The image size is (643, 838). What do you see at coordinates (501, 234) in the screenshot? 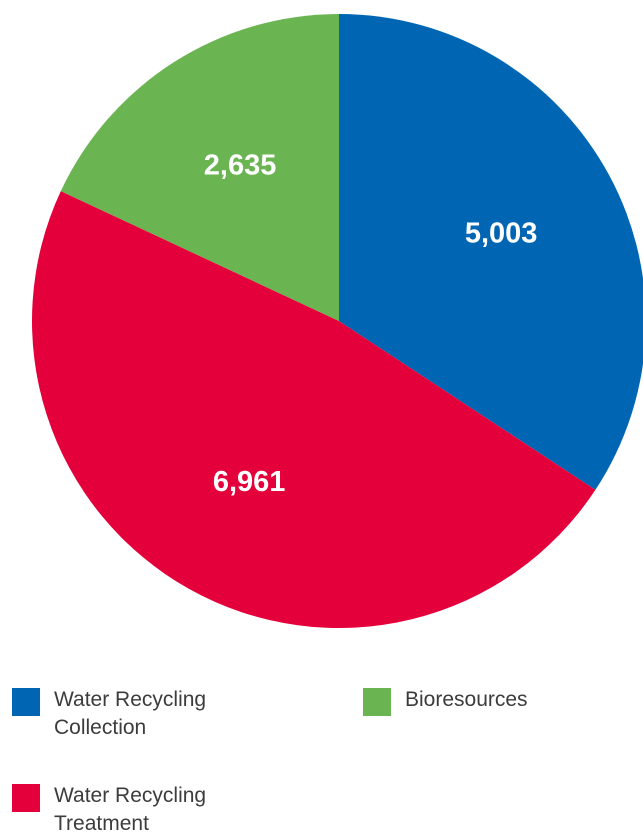
I see `slice-value-label: 5,003` at bounding box center [501, 234].